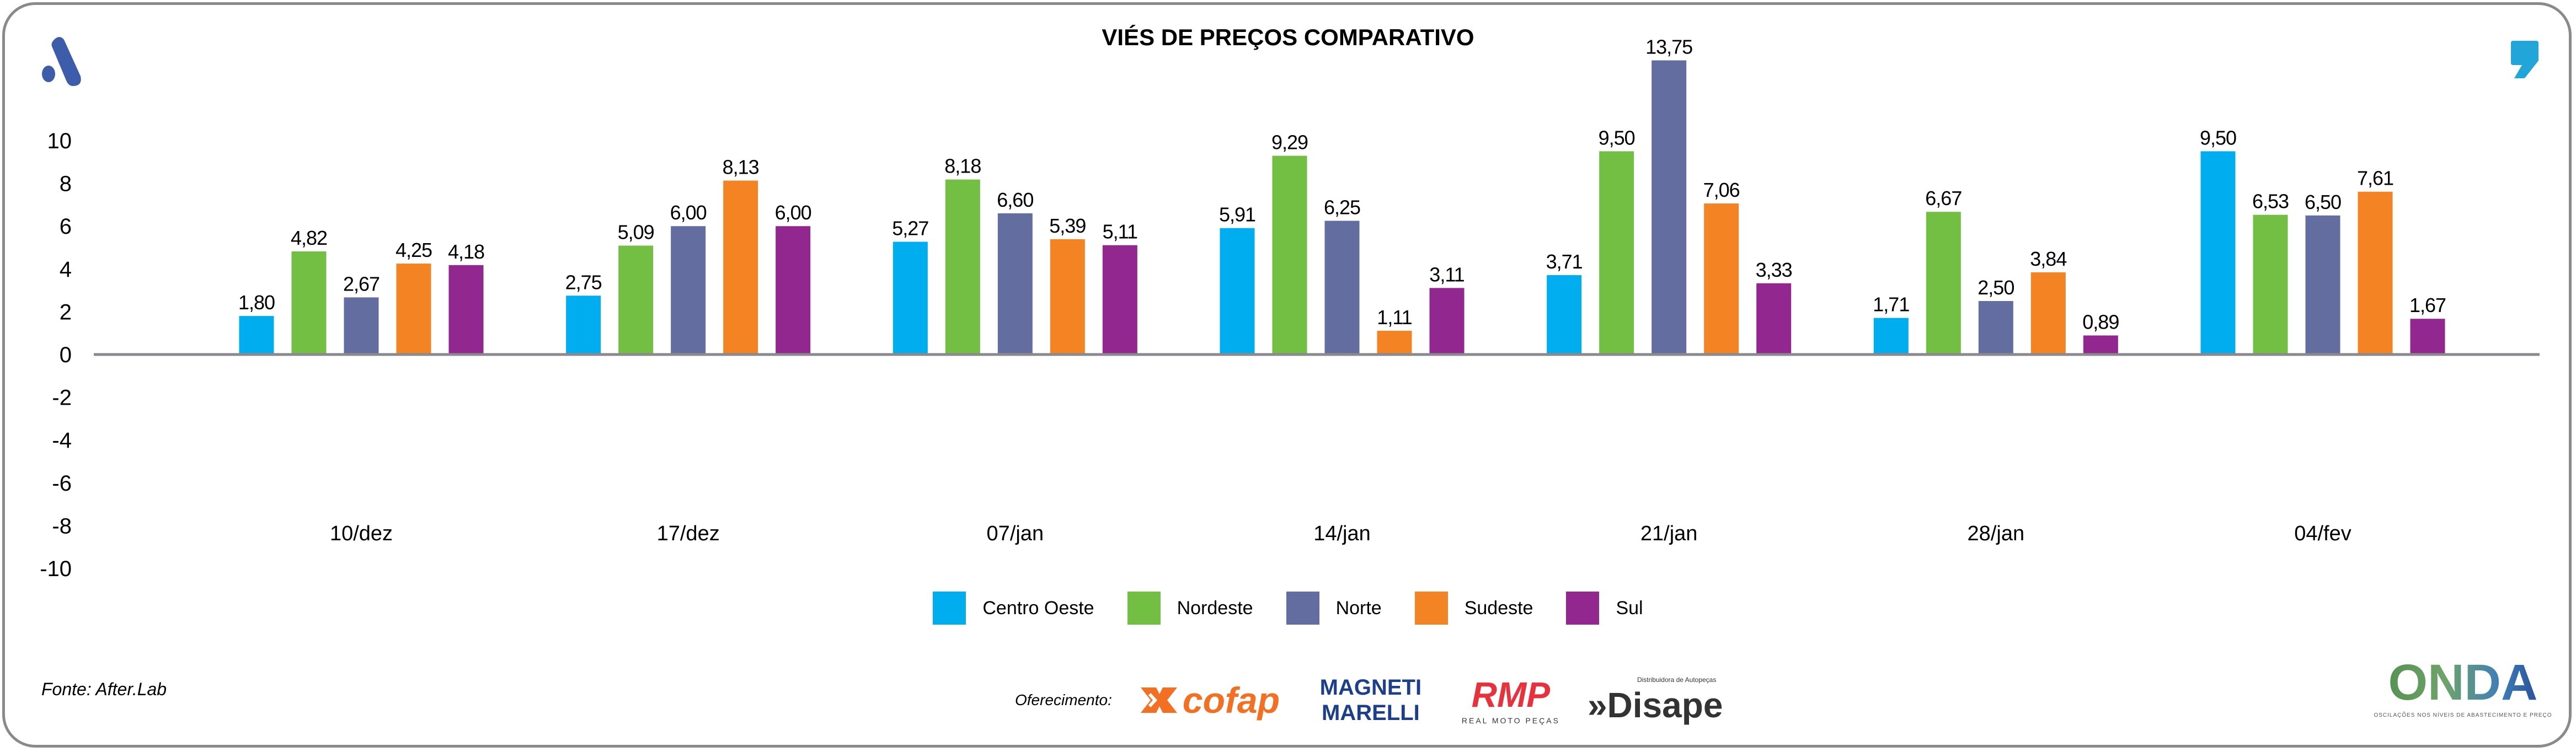 The image size is (2576, 752). What do you see at coordinates (1342, 533) in the screenshot?
I see `x-category-label: 14/jan` at bounding box center [1342, 533].